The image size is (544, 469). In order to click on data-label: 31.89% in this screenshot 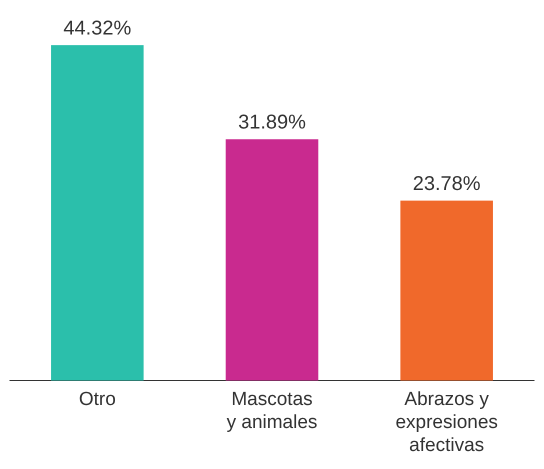, I will do `click(272, 123)`.